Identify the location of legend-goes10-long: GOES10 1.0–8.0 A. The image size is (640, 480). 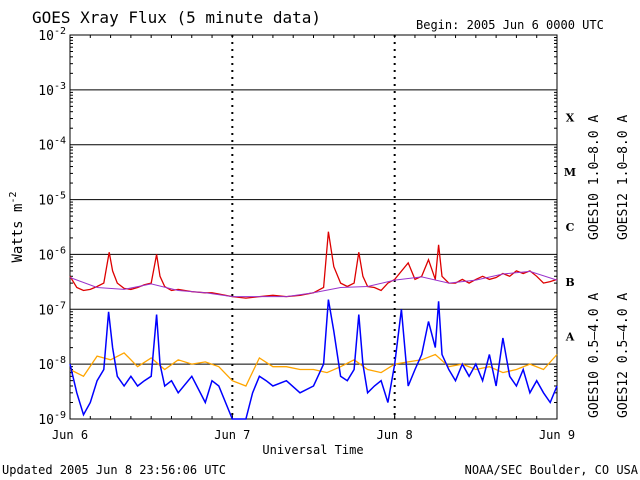
(594, 177).